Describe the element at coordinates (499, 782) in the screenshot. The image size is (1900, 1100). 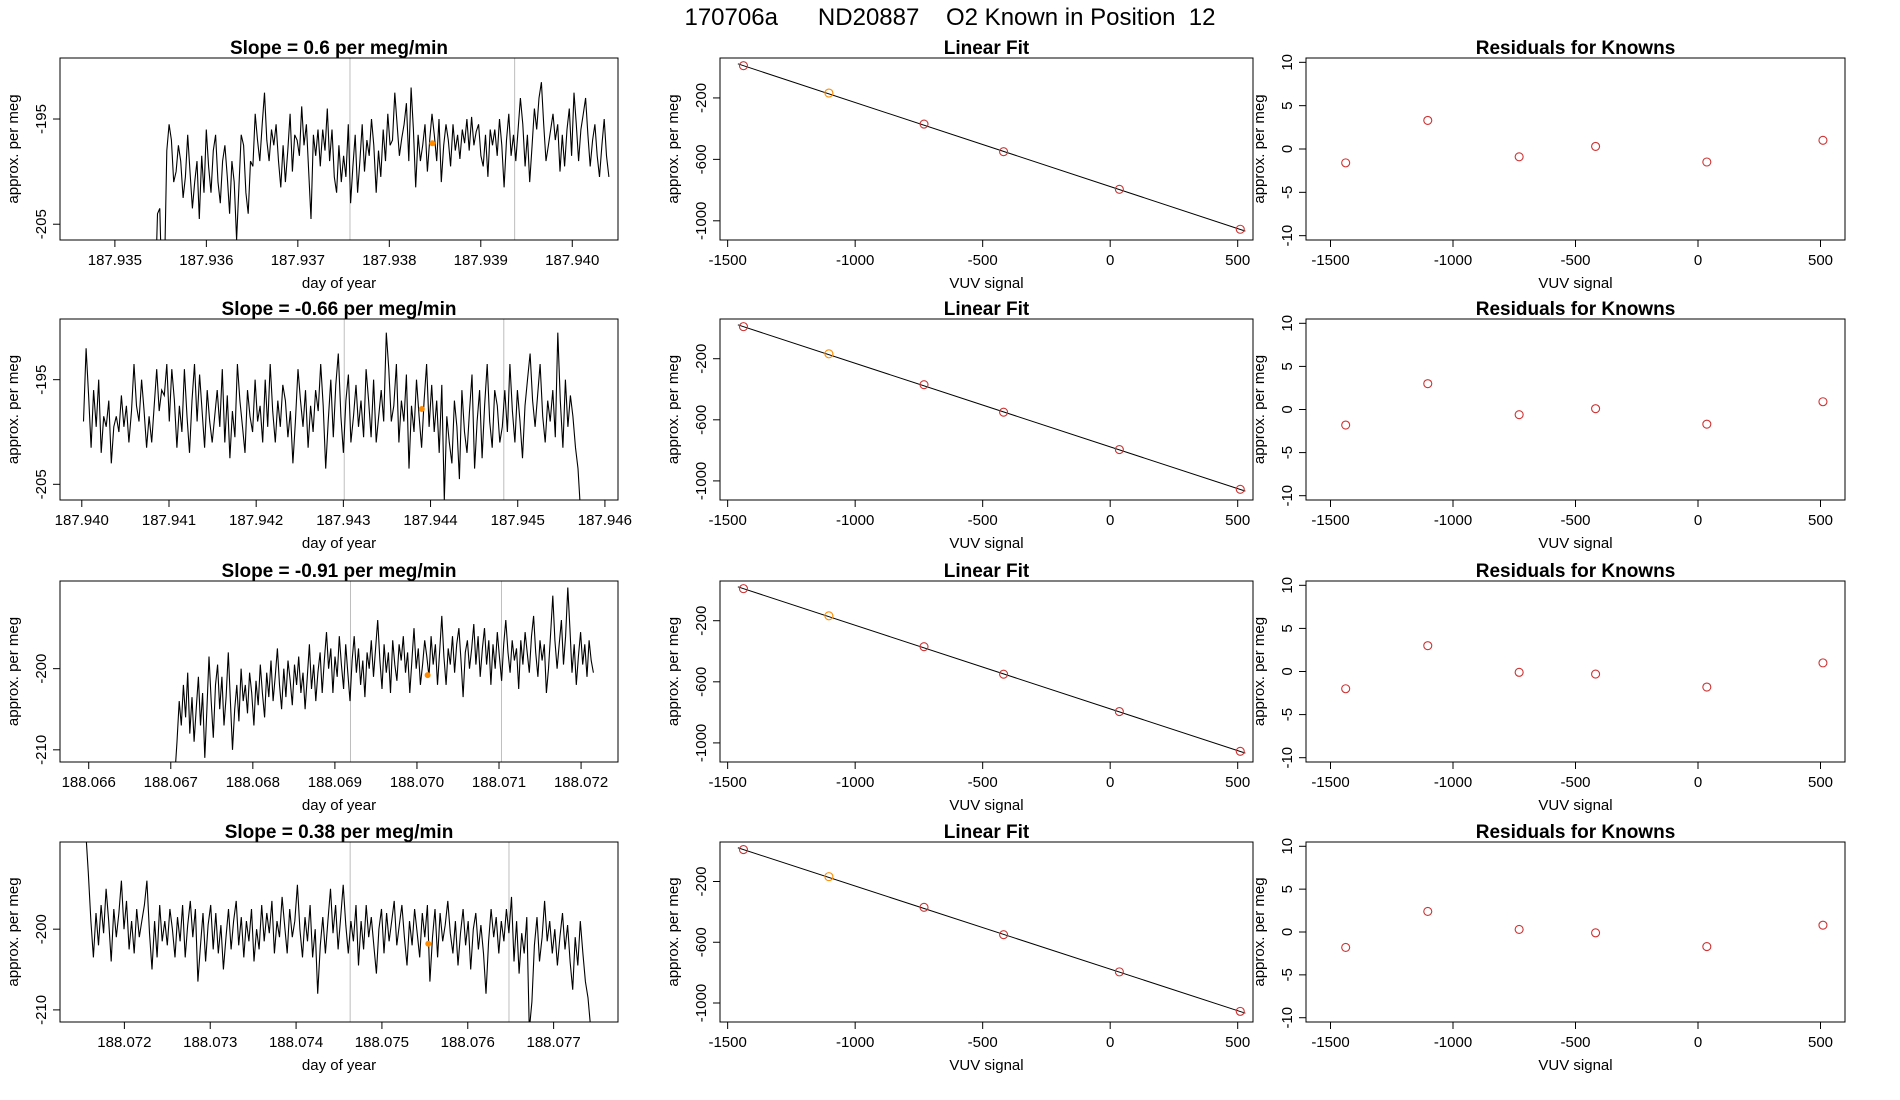
I see `x-tick-label: 188.071` at that location.